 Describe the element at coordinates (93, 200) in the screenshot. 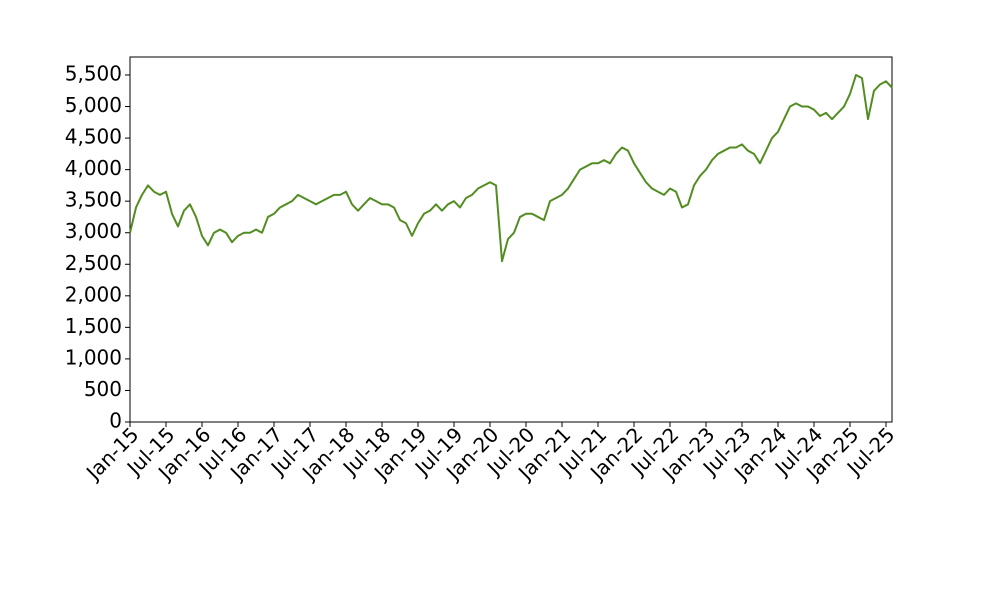

I see `y-tick-label: 3,500` at that location.